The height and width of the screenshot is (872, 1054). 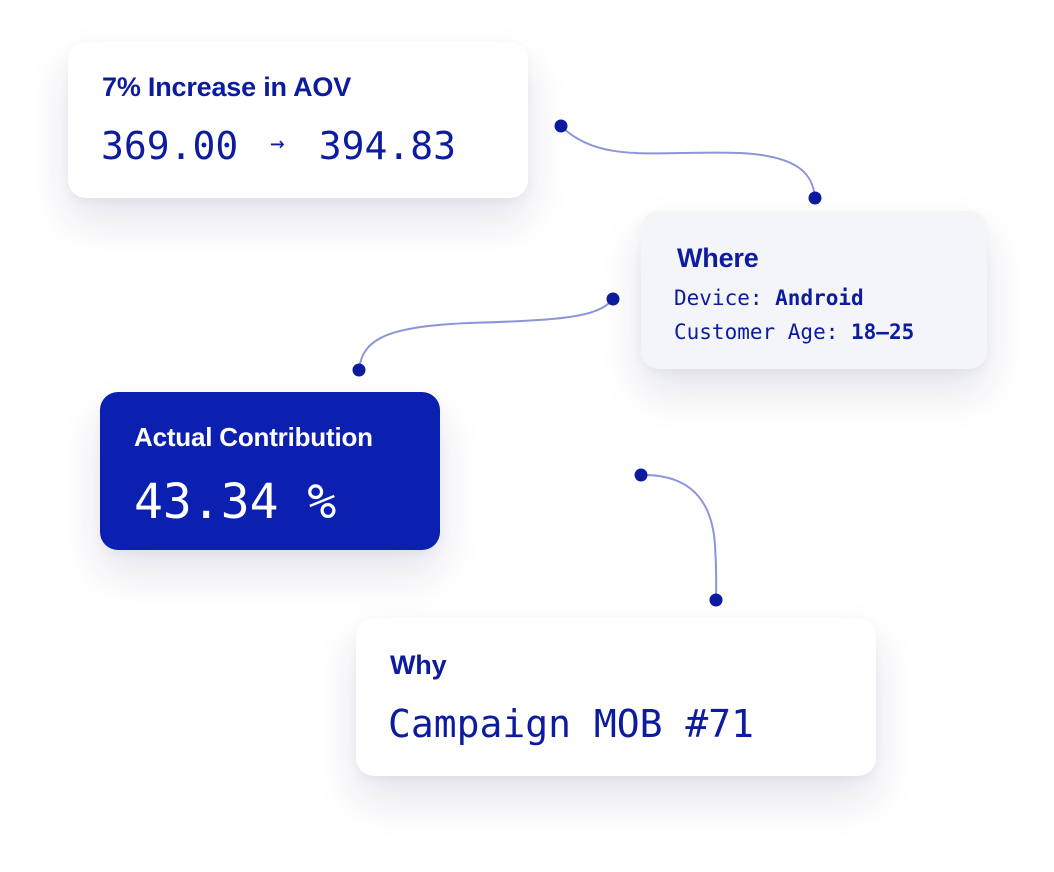 I want to click on customer-age-label: Customer Age:, so click(x=763, y=332).